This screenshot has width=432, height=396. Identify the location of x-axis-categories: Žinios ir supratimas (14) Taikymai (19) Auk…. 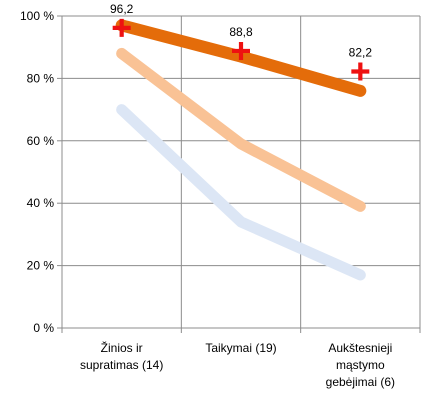
(237, 364).